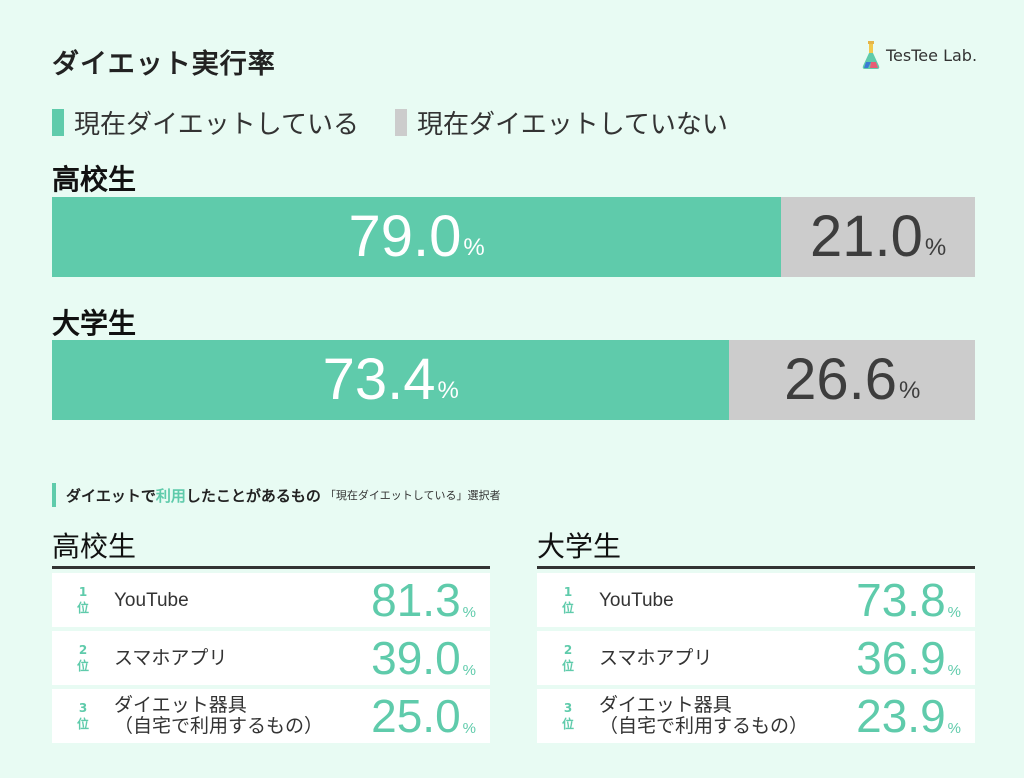 The height and width of the screenshot is (778, 1024). I want to click on legend-swatch-green, so click(58, 122).